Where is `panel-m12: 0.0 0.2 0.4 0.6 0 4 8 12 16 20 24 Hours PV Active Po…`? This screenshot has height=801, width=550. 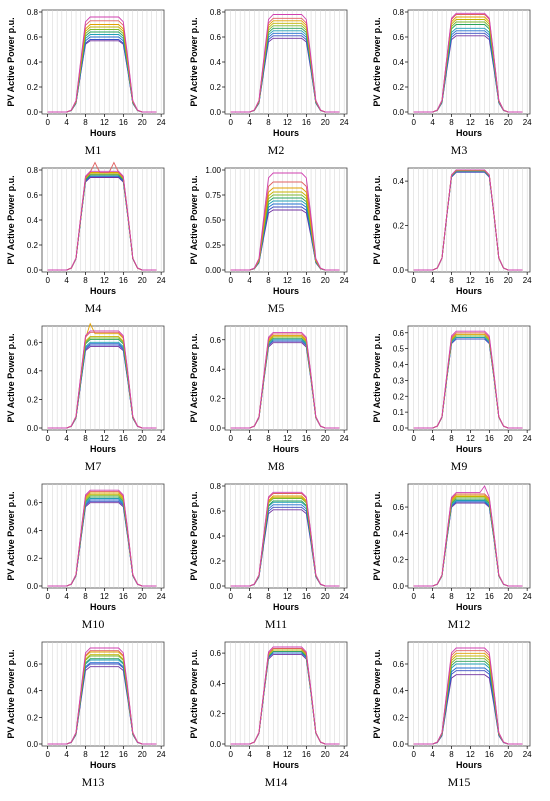
panel-m12: 0.0 0.2 0.4 0.6 0 4 8 12 16 20 24 Hours PV Active Po… is located at coordinates (452, 557).